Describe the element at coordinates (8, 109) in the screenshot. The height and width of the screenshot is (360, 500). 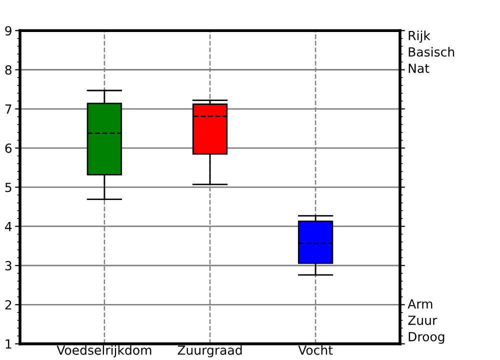
I see `y-tick-label: 7` at that location.